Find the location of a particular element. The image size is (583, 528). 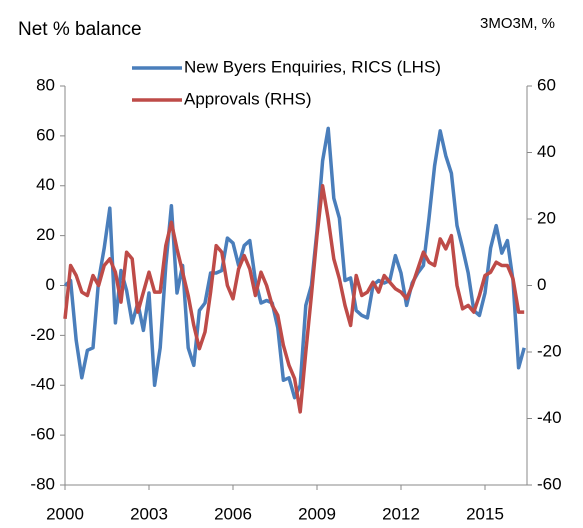

chart-subtitle: 3MO3M, % is located at coordinates (517, 23).